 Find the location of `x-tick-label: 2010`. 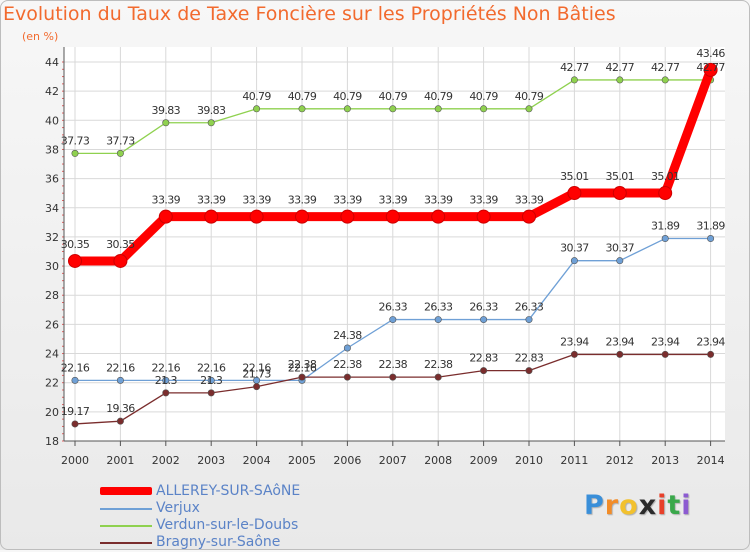

x-tick-label: 2010 is located at coordinates (529, 460).